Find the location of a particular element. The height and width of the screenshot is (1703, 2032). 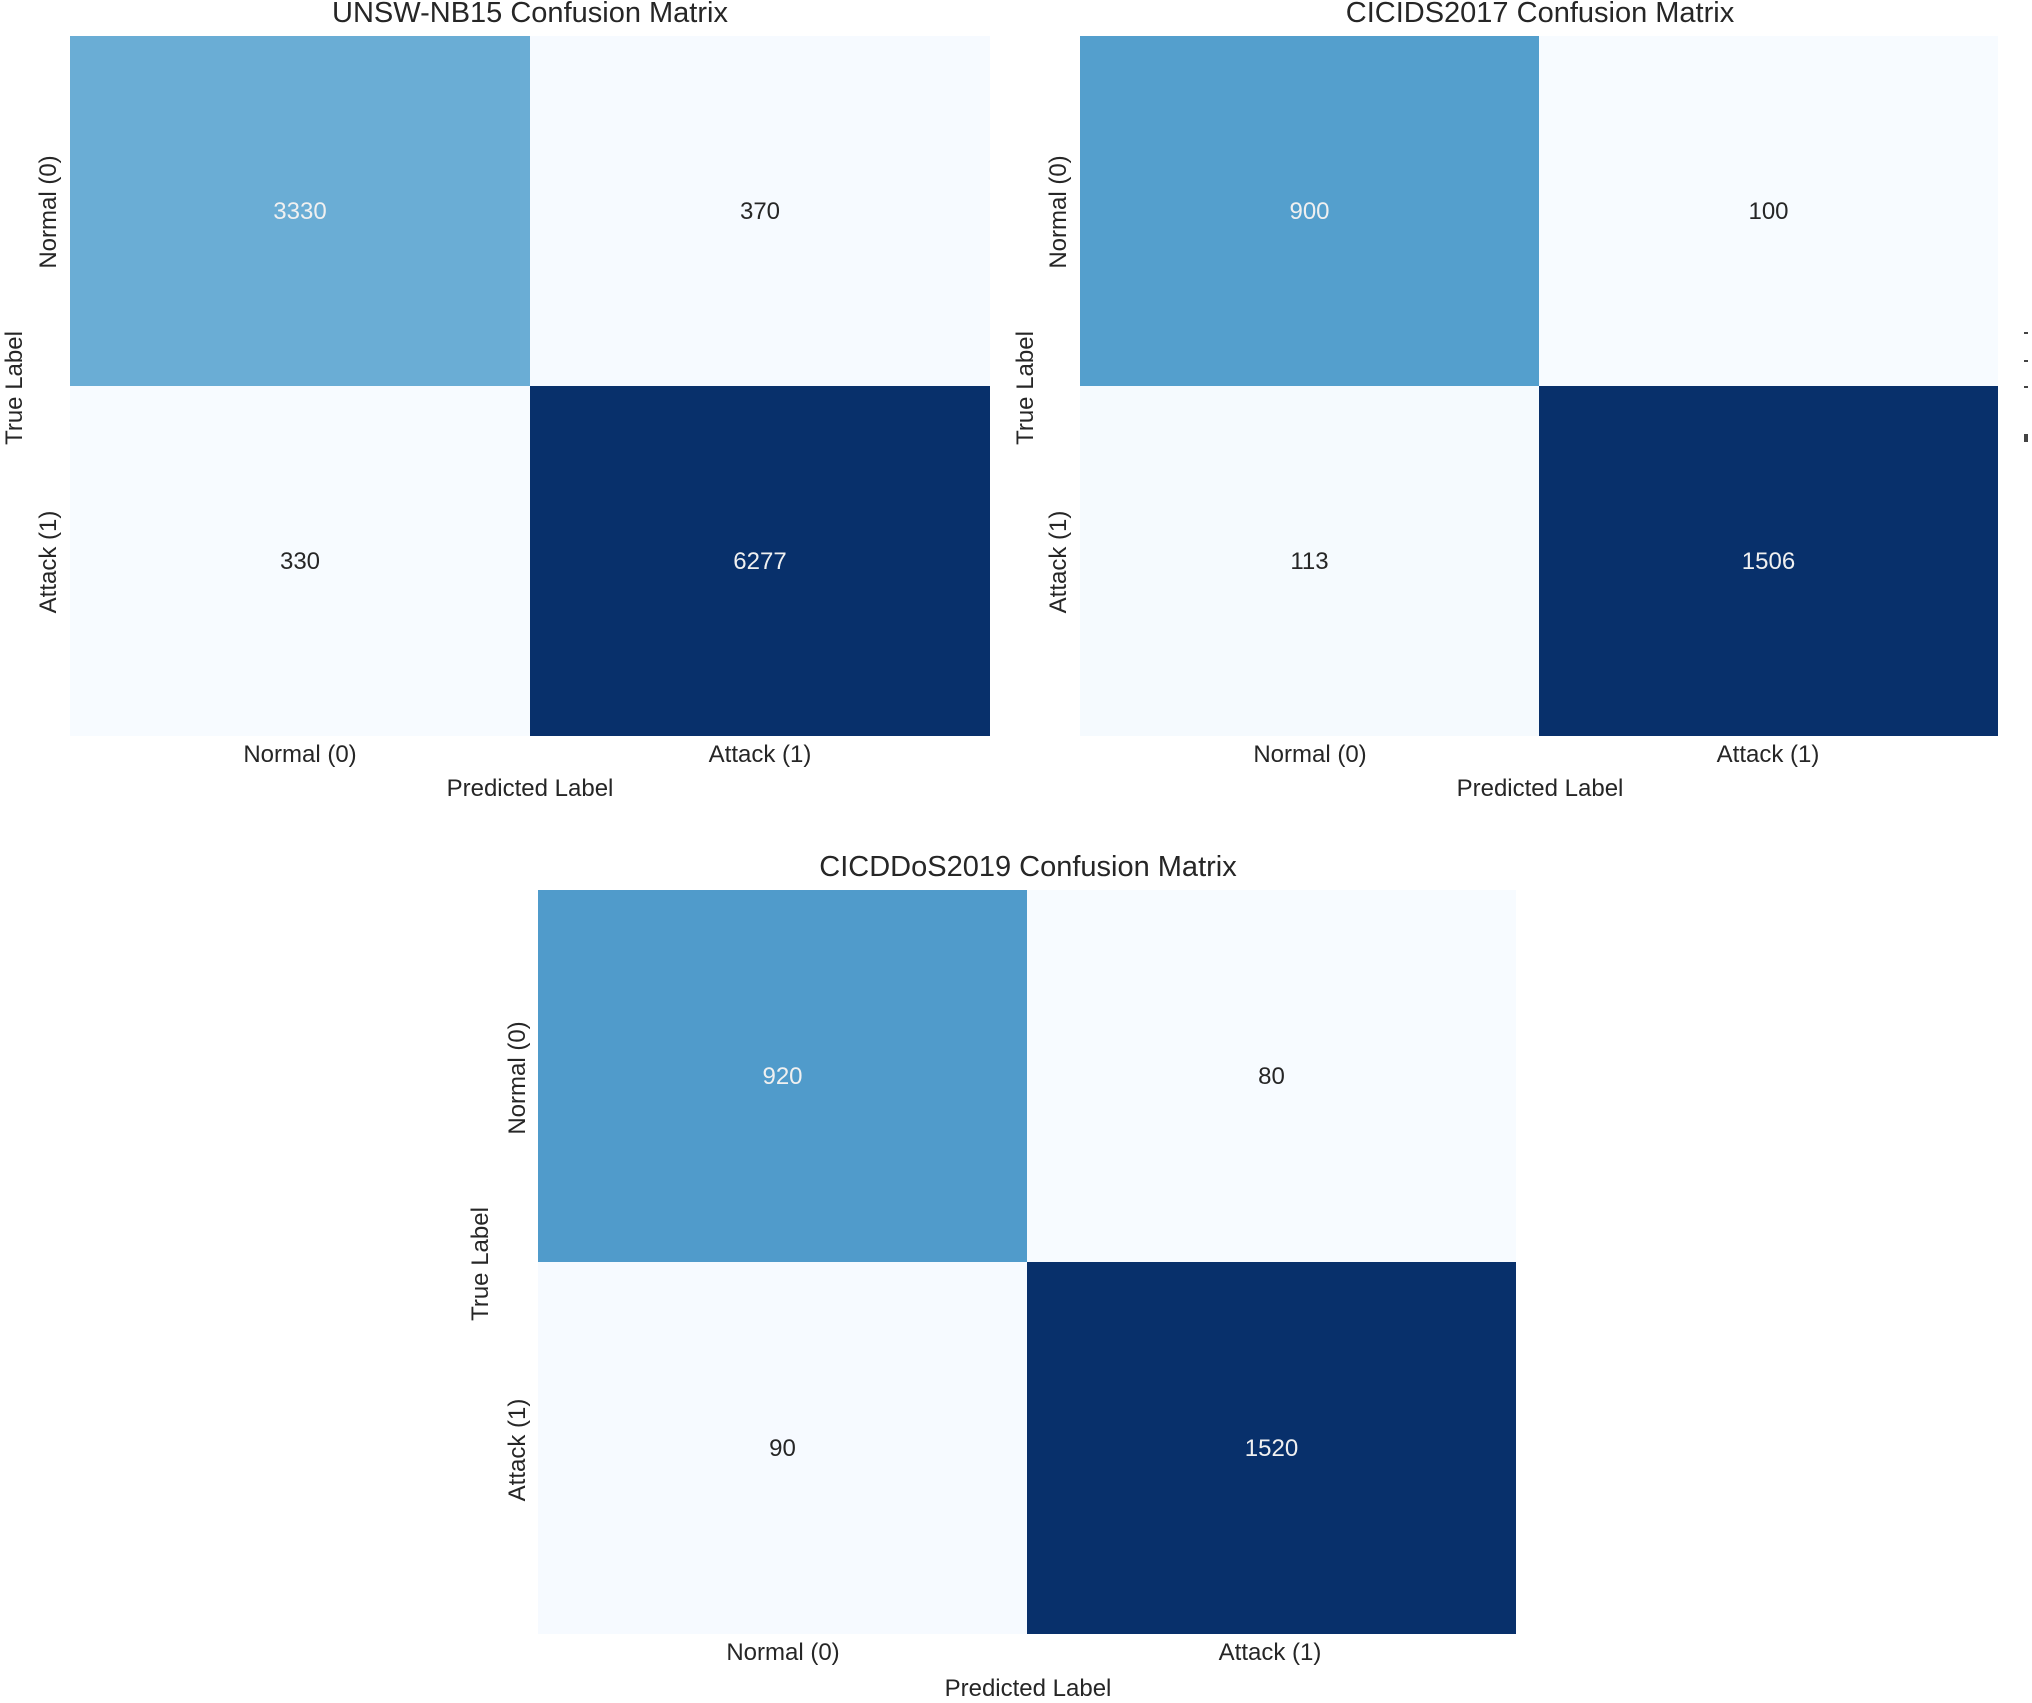

clipped-edge-artifacts is located at coordinates (2026, 387).